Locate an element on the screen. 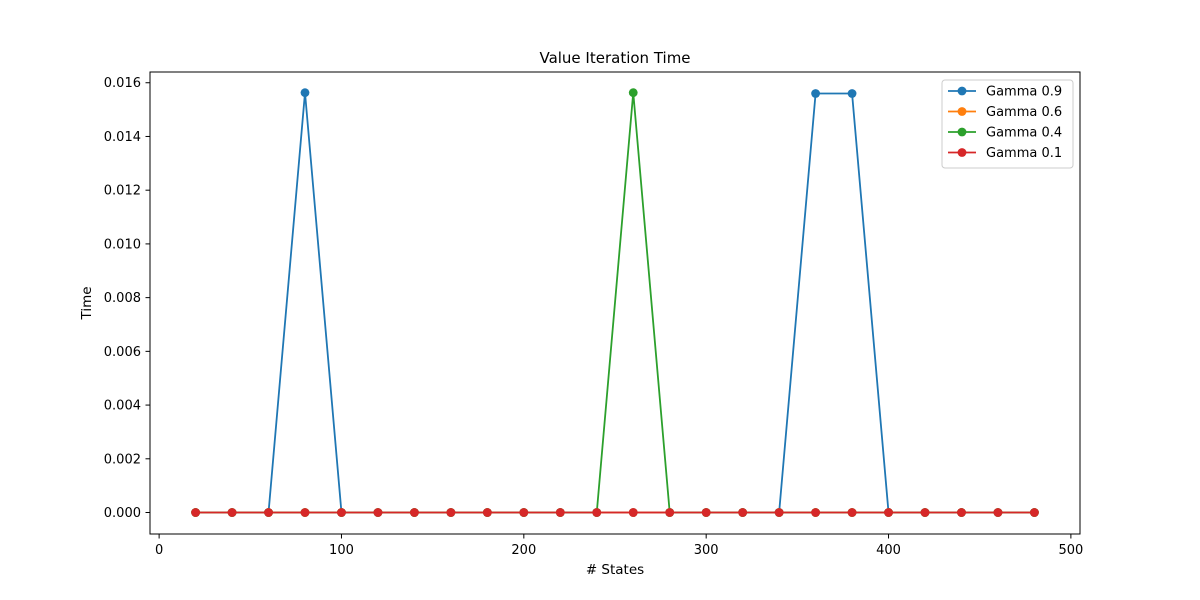 This screenshot has height=600, width=1200. y-tick-label: 0.004 is located at coordinates (122, 406).